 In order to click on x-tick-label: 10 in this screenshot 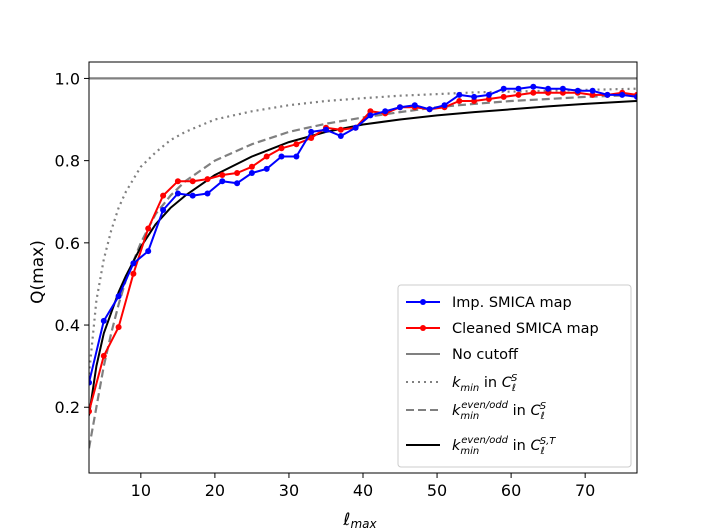, I will do `click(141, 490)`.